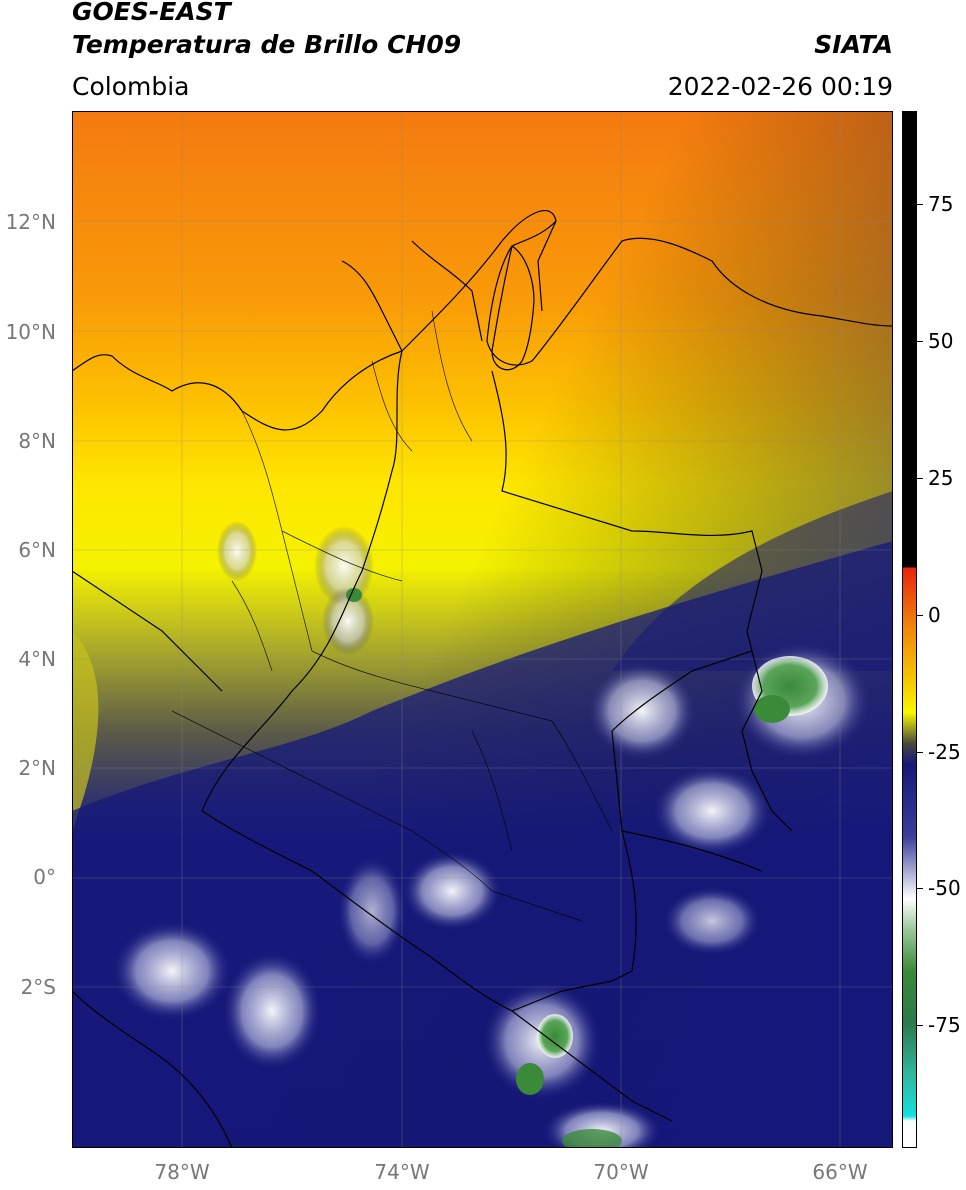  I want to click on product-title: Temperatura de Brillo CH09, so click(267, 44).